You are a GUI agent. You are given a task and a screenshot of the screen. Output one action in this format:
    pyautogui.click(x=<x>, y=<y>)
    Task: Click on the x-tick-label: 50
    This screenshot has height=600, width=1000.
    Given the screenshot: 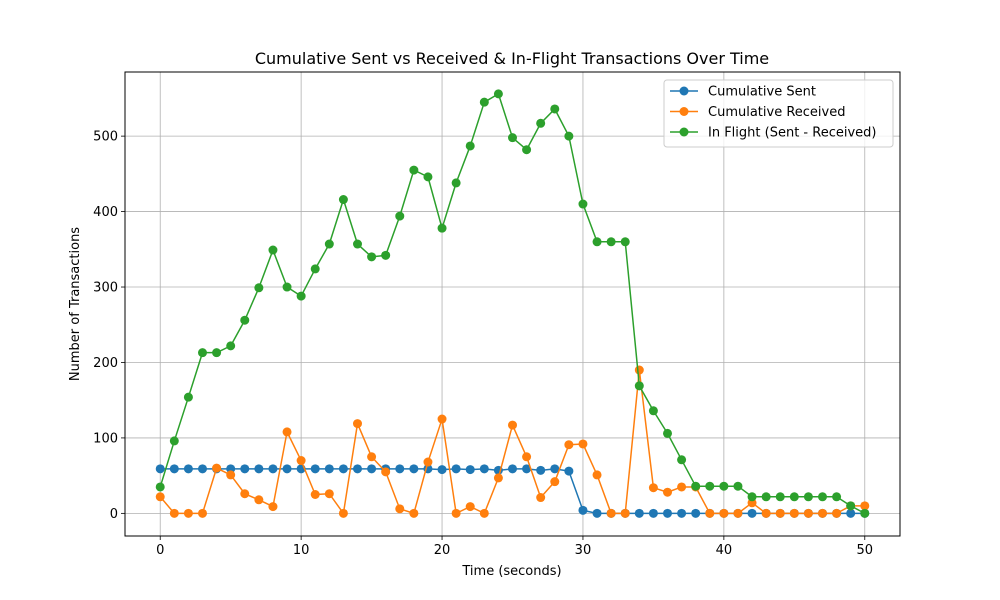 What is the action you would take?
    pyautogui.click(x=864, y=550)
    